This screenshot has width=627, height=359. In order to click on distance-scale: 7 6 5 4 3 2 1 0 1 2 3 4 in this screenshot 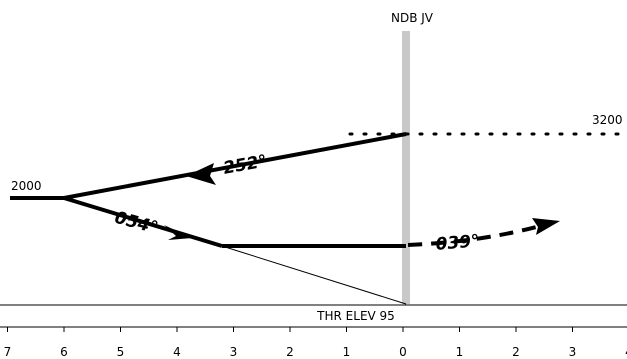, I will do `click(315, 343)`.